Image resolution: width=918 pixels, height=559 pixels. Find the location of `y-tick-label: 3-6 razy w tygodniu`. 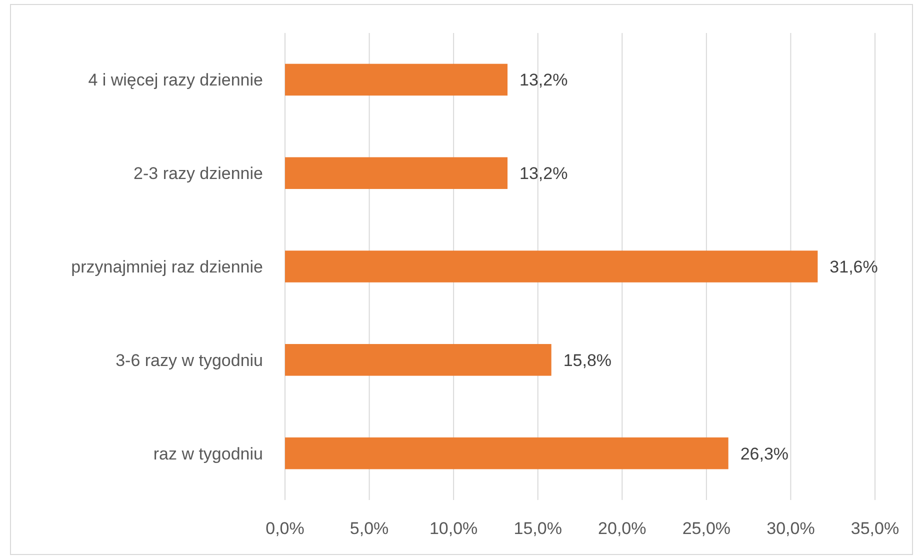

y-tick-label: 3-6 razy w tygodniu is located at coordinates (189, 360).